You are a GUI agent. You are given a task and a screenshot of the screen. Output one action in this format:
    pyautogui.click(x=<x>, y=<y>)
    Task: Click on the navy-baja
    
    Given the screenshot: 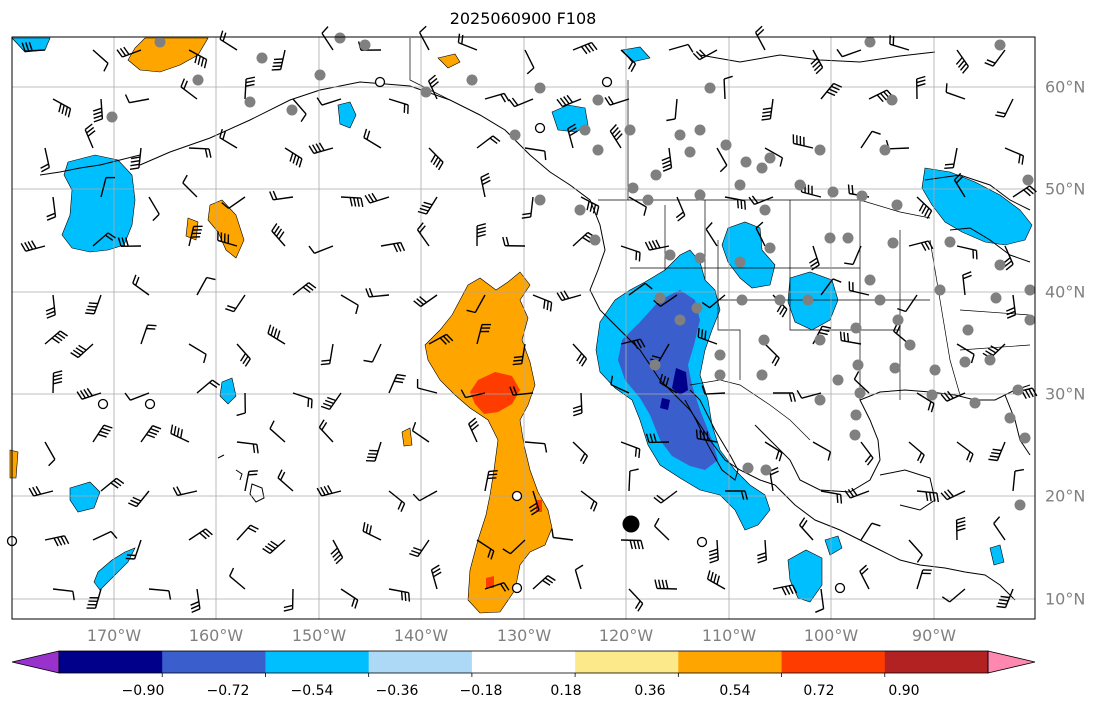 What is the action you would take?
    pyautogui.click(x=680, y=381)
    